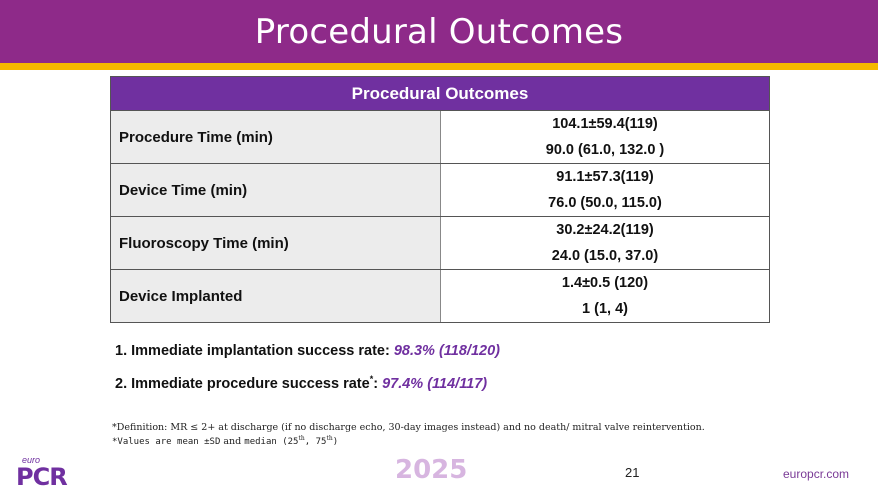  I want to click on row-value-mean: 1.4±0.5 (120), so click(605, 283).